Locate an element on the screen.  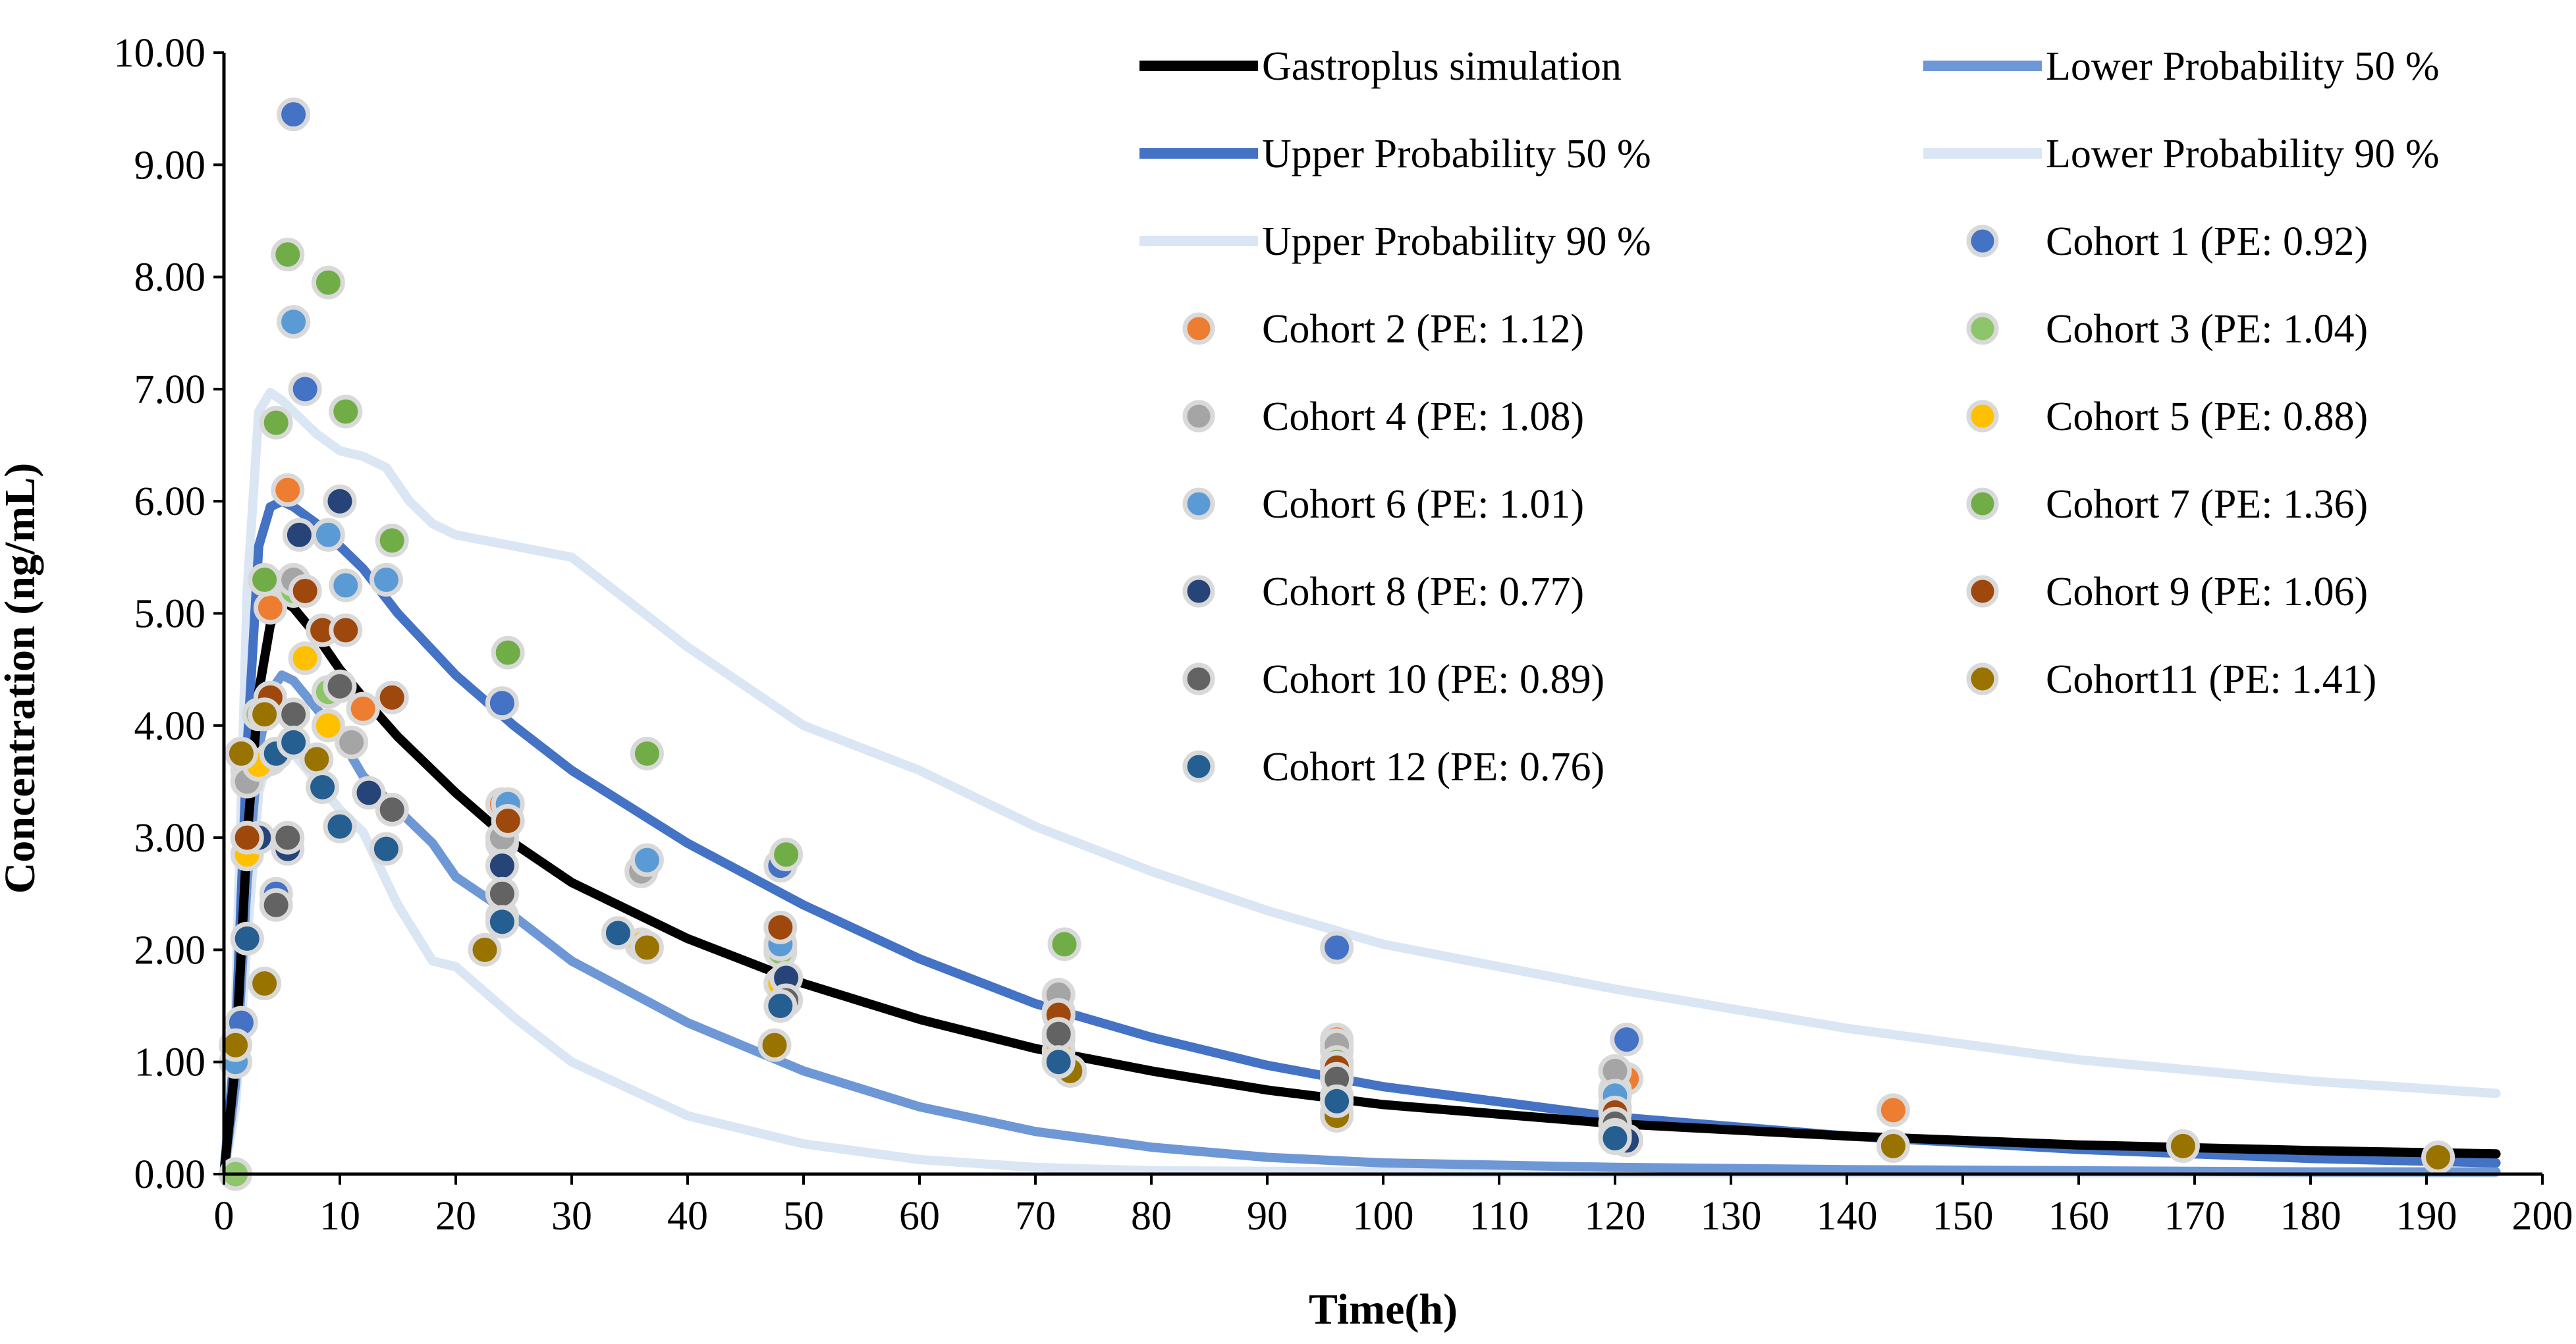
legend-item: Lower Probability 50 % is located at coordinates (2181, 66).